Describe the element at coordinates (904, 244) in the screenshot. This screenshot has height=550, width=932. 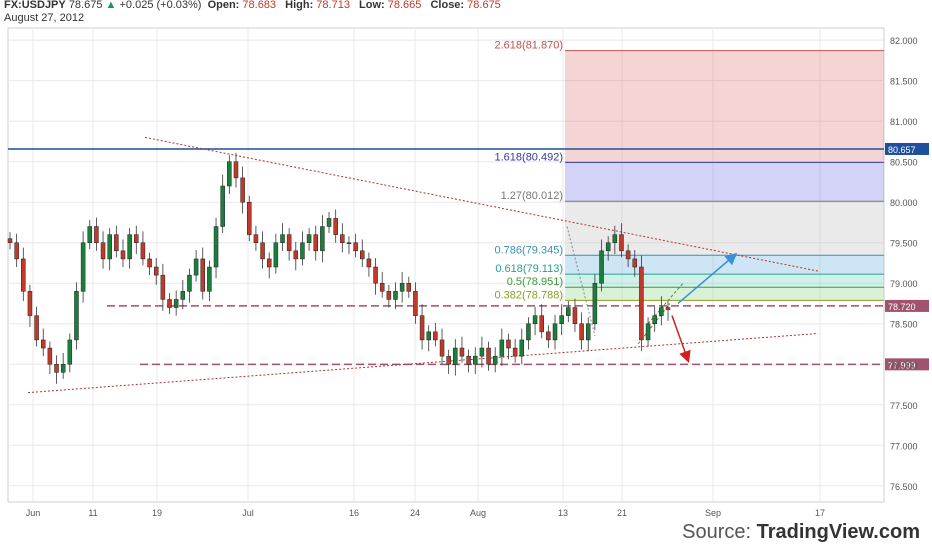
I see `y-tick-label: 79.500` at that location.